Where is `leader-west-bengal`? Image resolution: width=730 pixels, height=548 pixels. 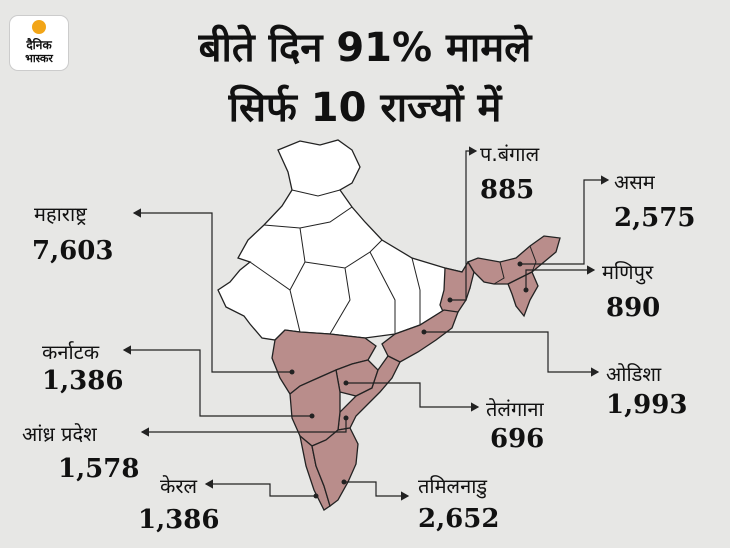
leader-west-bengal is located at coordinates (464, 223).